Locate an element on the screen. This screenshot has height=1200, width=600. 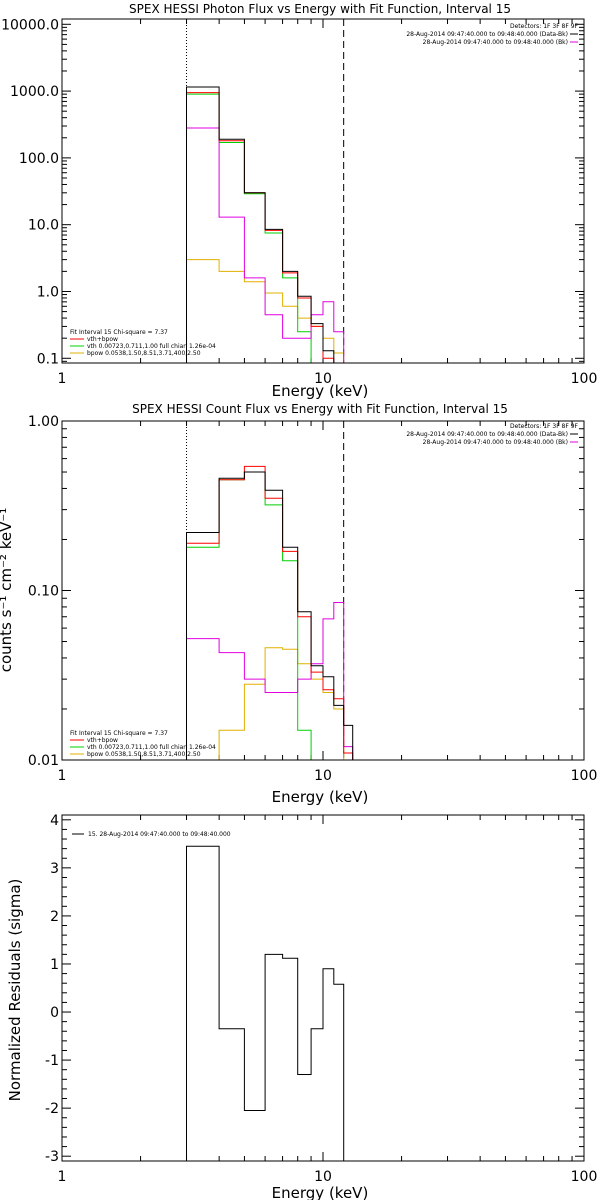
y-tick-label: 0.01 is located at coordinates (43, 761).